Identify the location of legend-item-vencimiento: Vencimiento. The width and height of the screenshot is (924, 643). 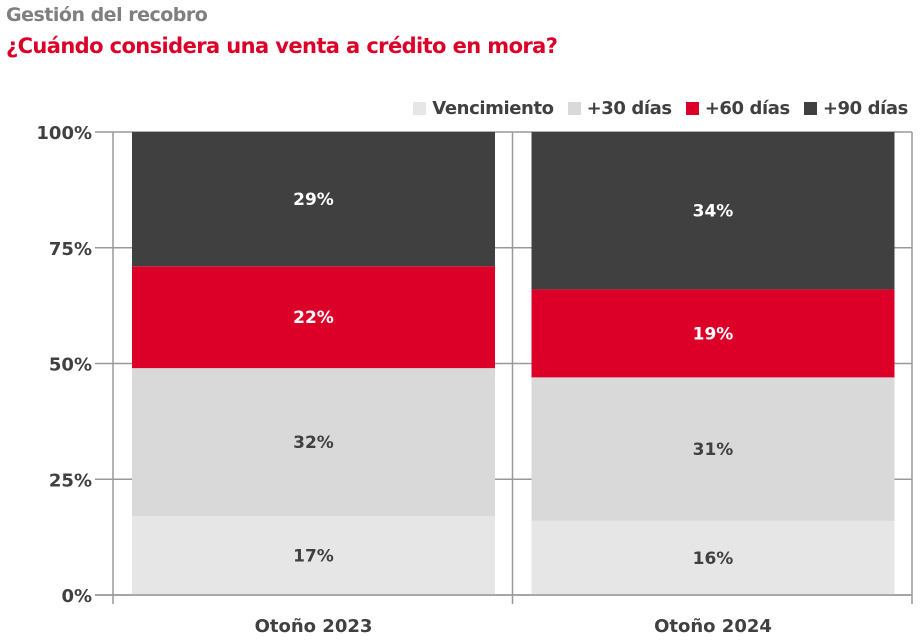
(483, 108).